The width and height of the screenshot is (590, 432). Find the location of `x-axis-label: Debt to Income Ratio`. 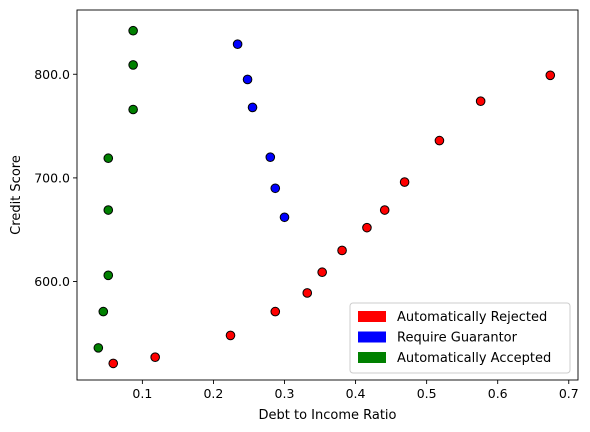

x-axis-label: Debt to Income Ratio is located at coordinates (327, 415).